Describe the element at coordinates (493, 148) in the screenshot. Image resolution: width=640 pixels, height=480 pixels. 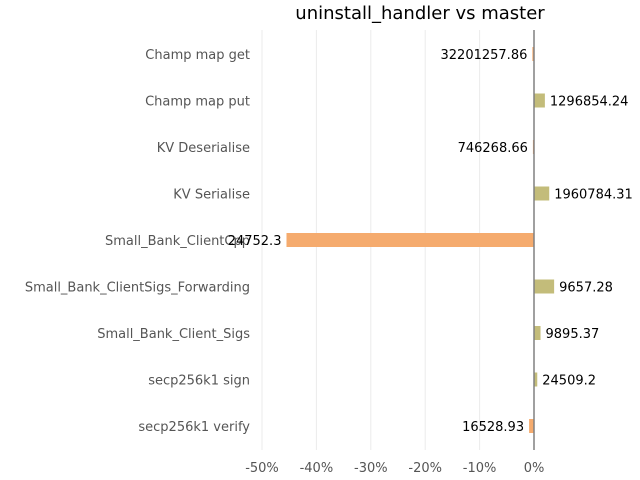
I see `value-label: 746268.66` at that location.